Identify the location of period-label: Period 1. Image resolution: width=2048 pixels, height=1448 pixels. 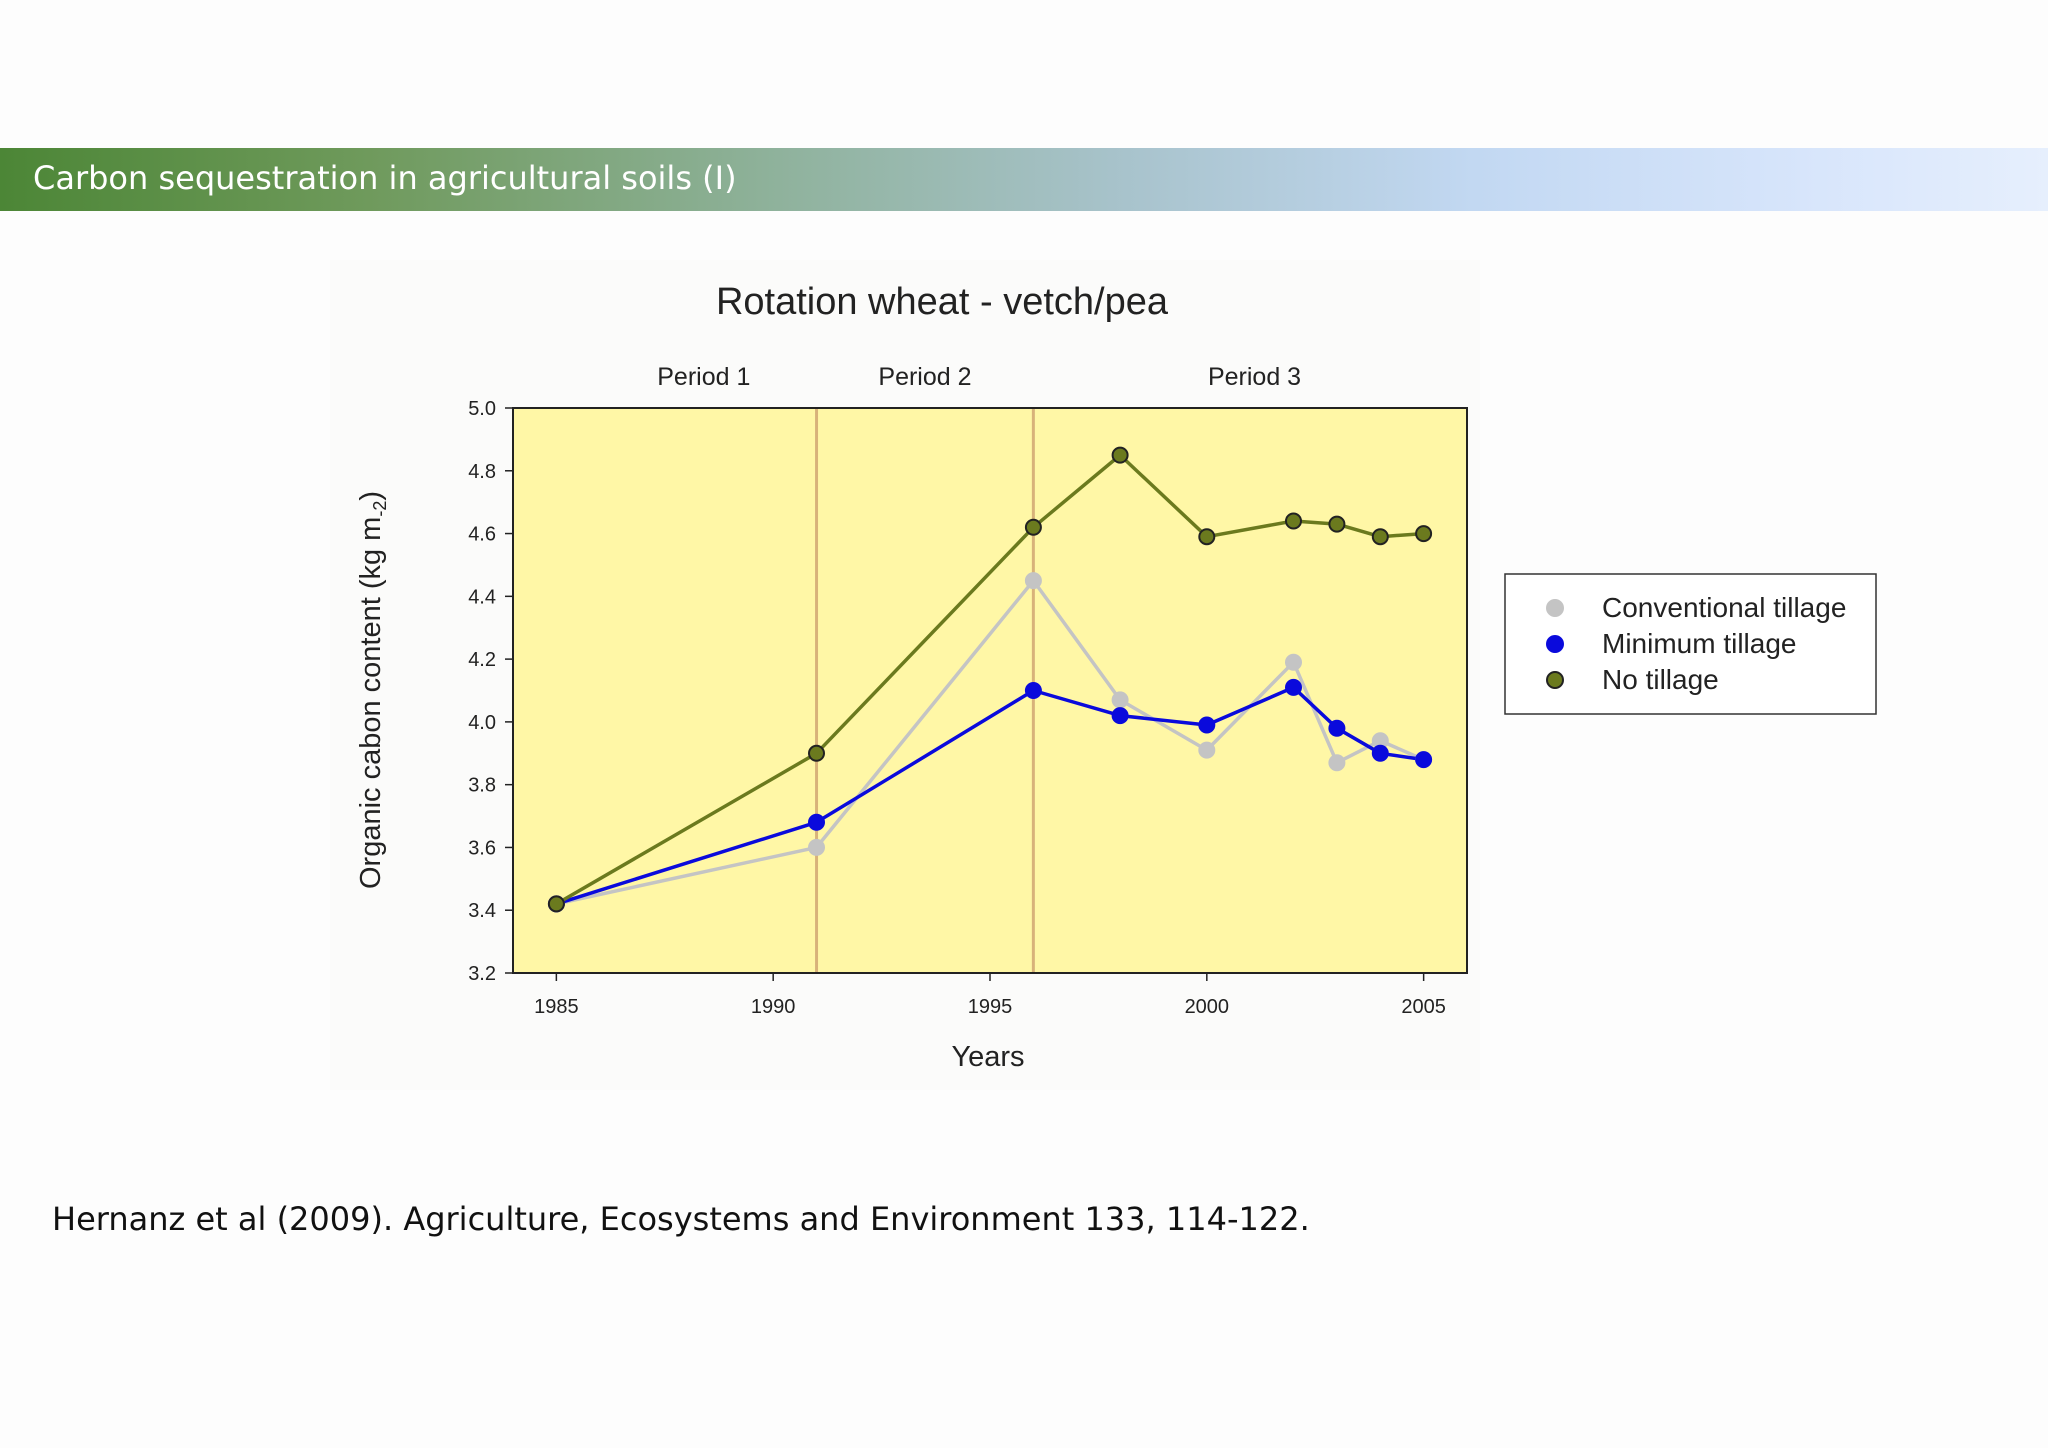
(703, 377).